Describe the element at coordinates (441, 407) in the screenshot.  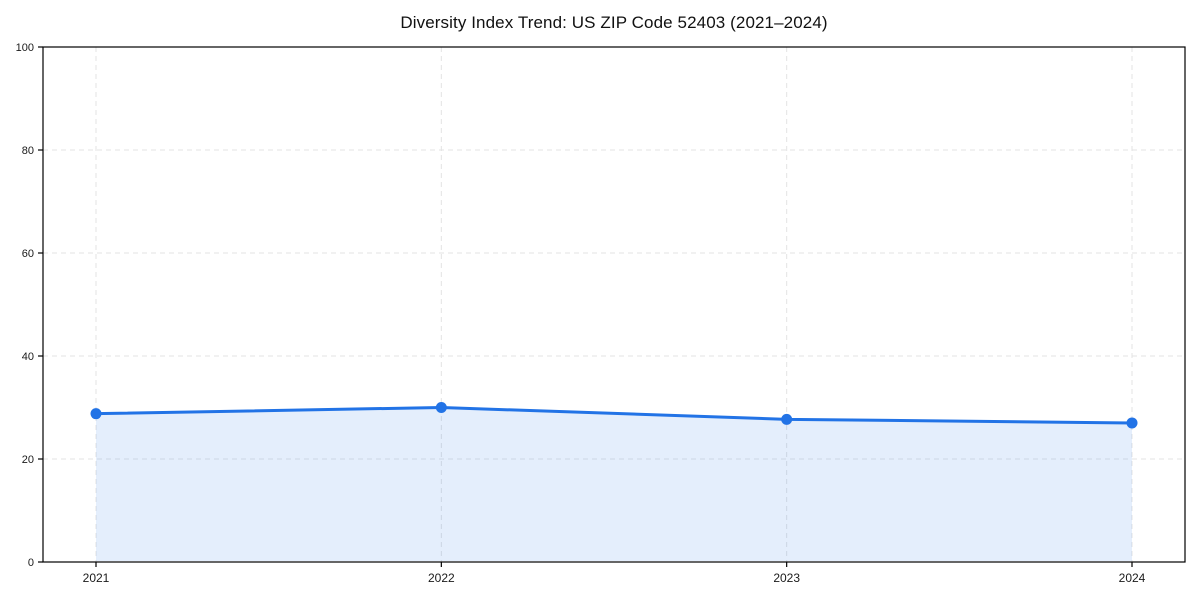
I see `data-point-2022` at that location.